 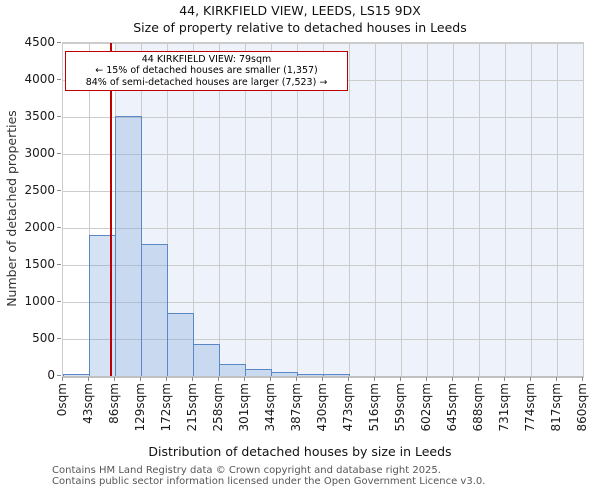 What do you see at coordinates (555, 407) in the screenshot?
I see `x-tick-label: 817sqm` at bounding box center [555, 407].